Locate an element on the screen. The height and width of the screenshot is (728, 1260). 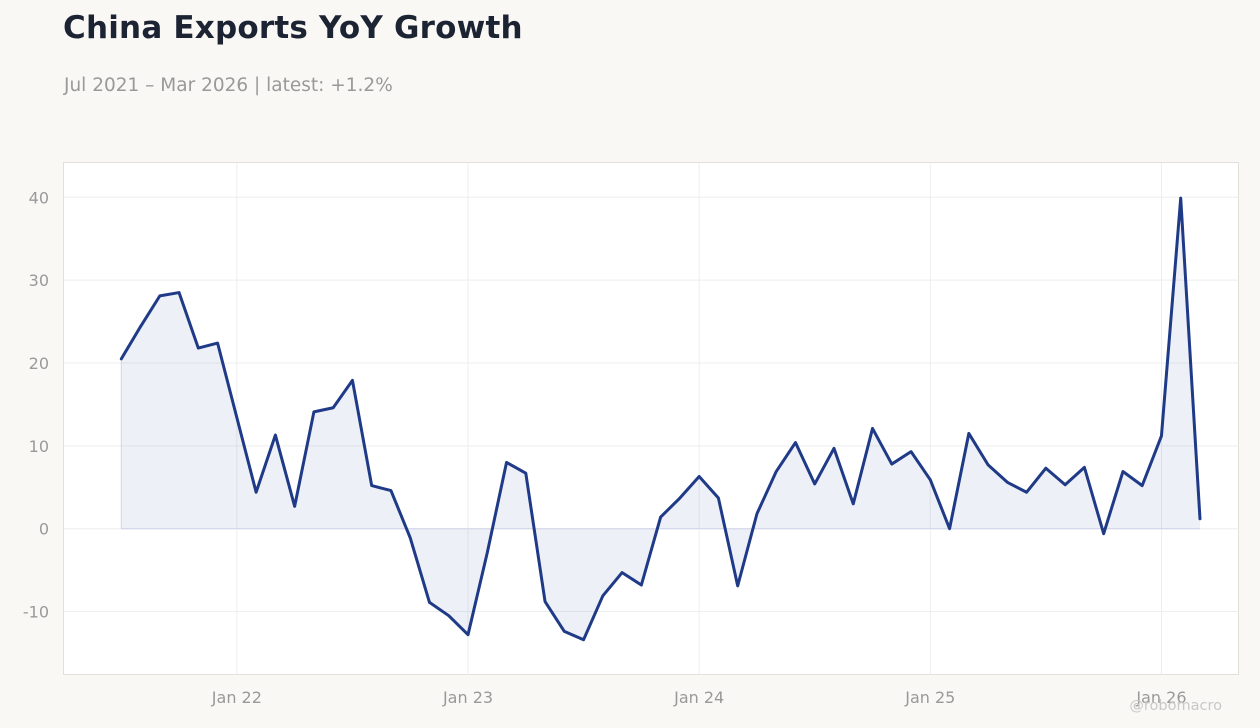
y-tick-label: 20 is located at coordinates (39, 363).